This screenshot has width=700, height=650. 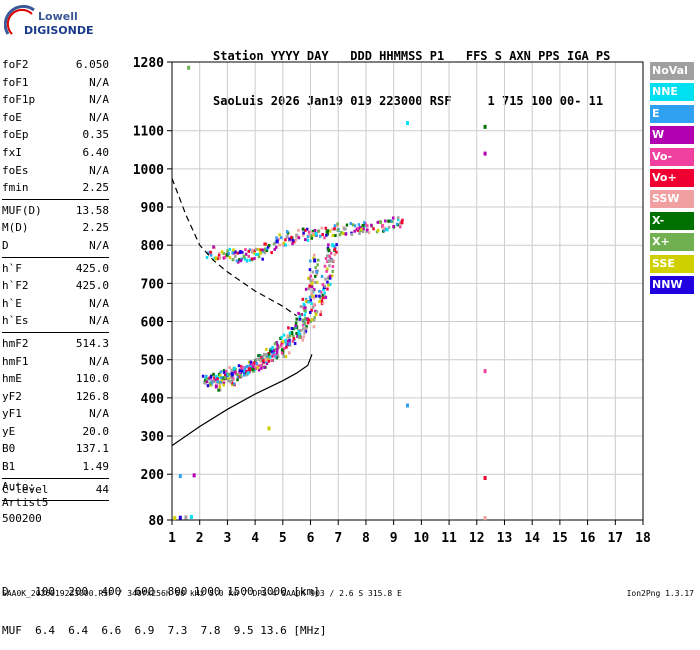 What do you see at coordinates (19, 486) in the screenshot?
I see `auto-label: Auto:` at bounding box center [19, 486].